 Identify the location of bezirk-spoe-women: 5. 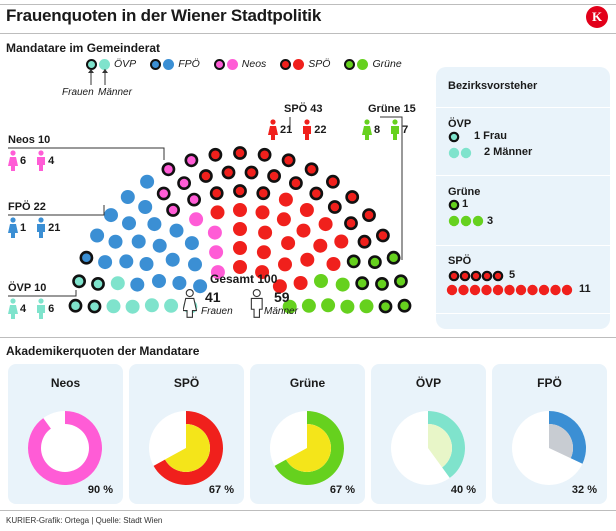
(512, 275).